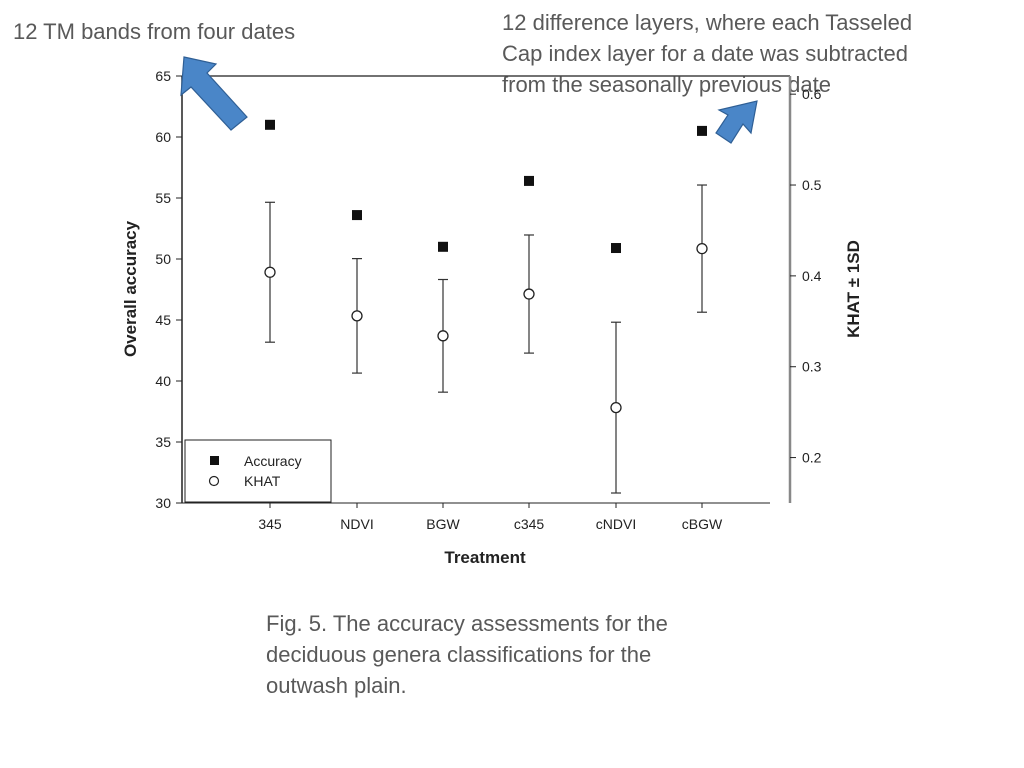 This screenshot has height=768, width=1024. What do you see at coordinates (853, 289) in the screenshot?
I see `y2-axis-title: KHAT ± 1SD` at bounding box center [853, 289].